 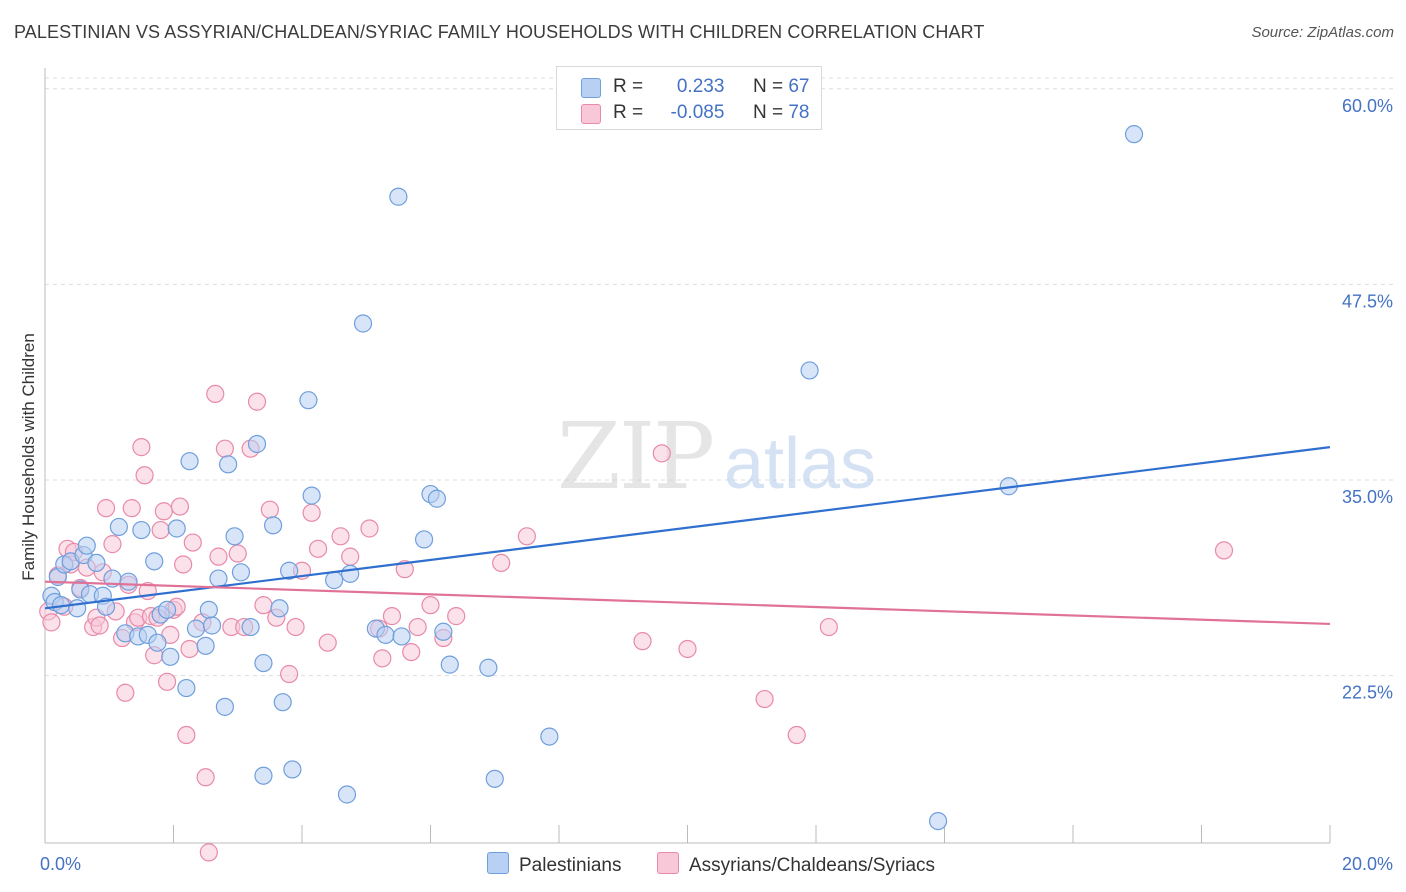 What do you see at coordinates (498, 863) in the screenshot?
I see `bottom-legend-swatch-blue` at bounding box center [498, 863].